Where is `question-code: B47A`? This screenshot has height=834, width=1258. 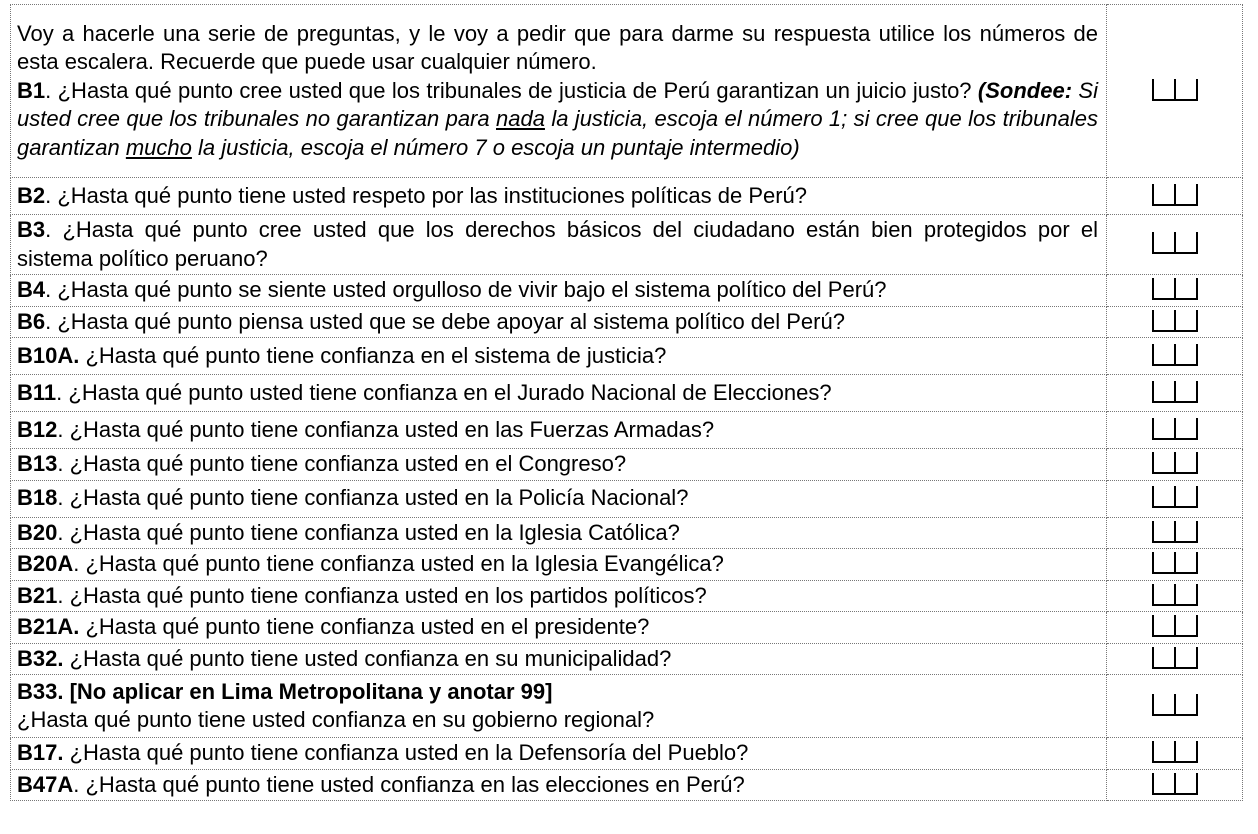 question-code: B47A is located at coordinates (45, 784).